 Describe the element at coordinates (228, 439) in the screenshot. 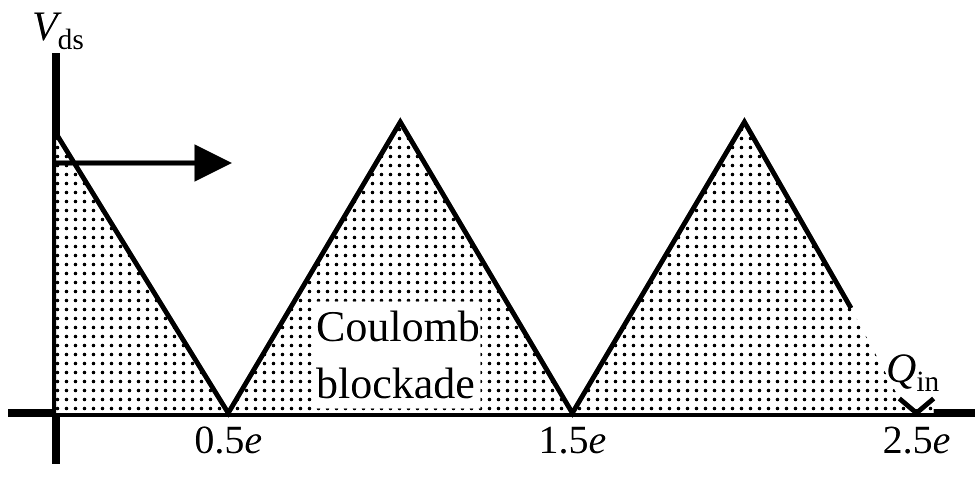

I see `x-tick-label: 0.5e` at that location.